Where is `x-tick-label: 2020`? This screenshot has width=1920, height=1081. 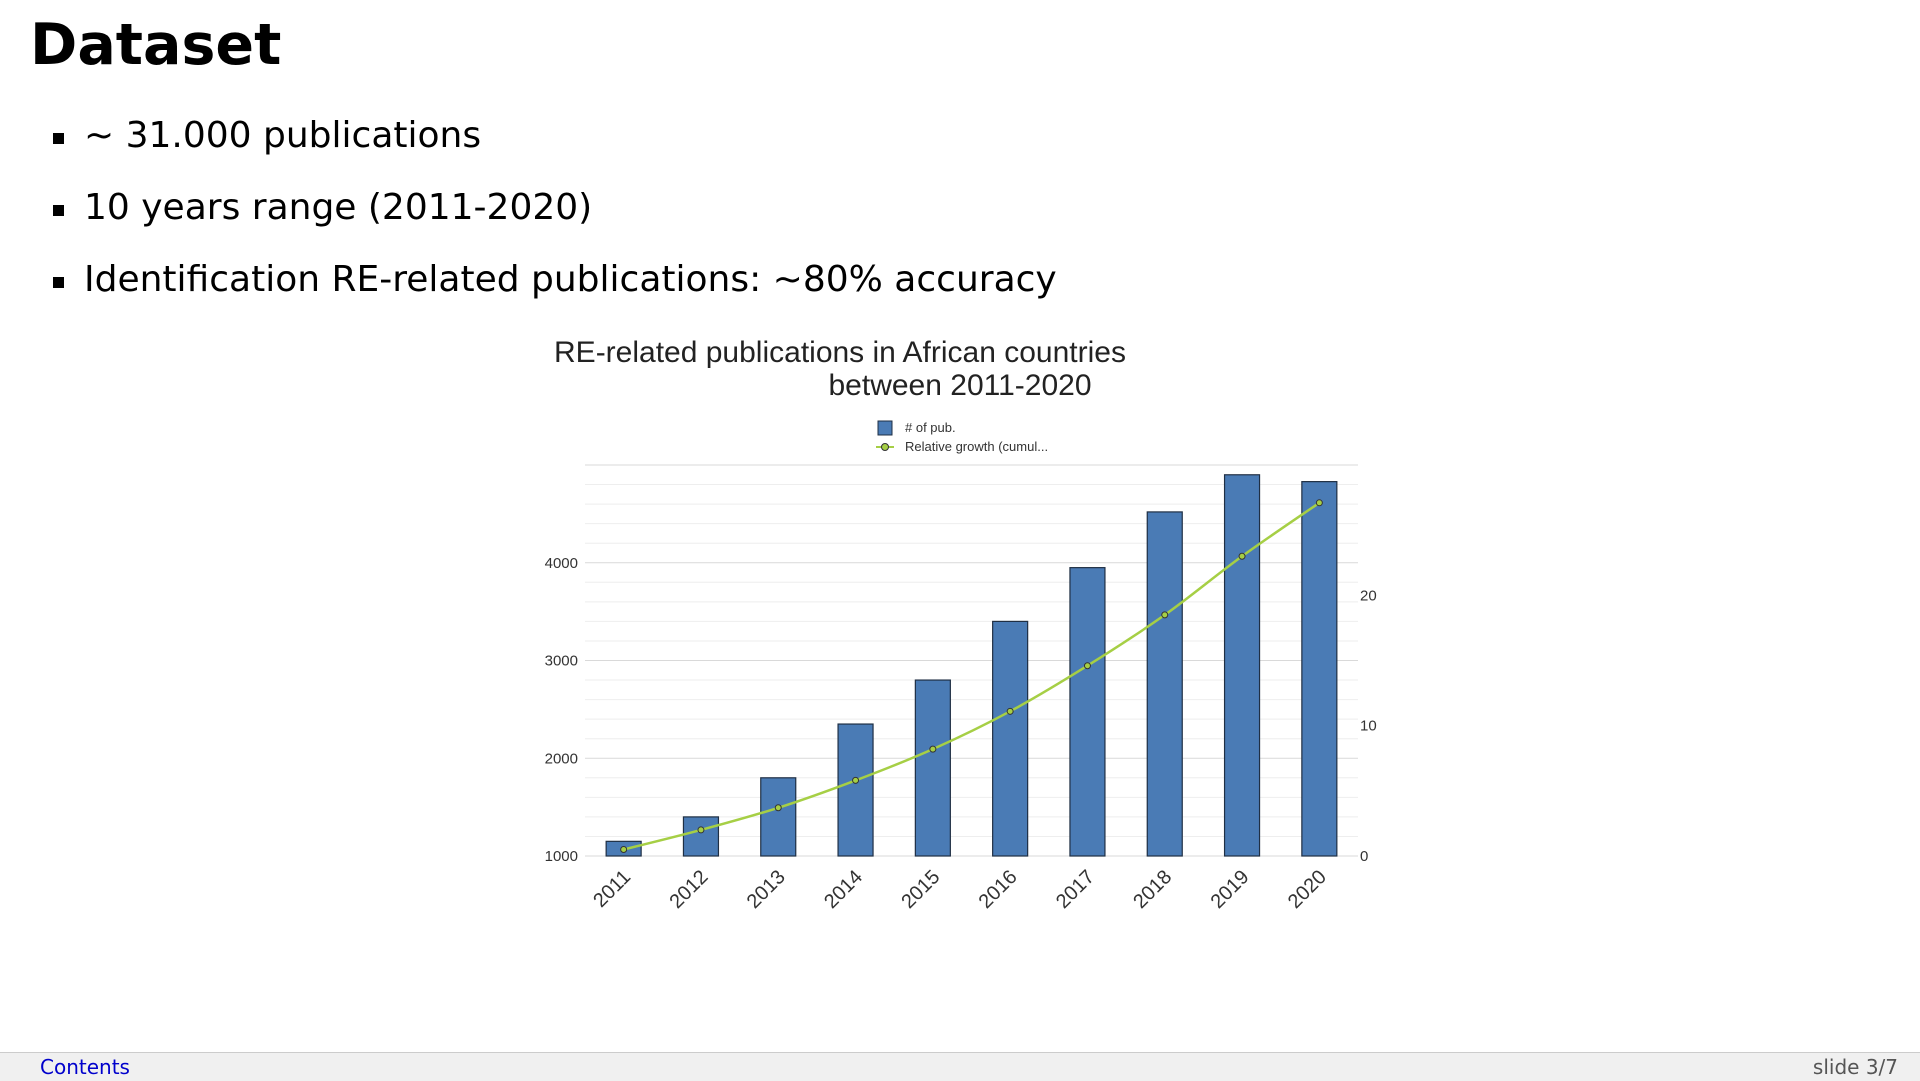
x-tick-label: 2020 is located at coordinates (1307, 889).